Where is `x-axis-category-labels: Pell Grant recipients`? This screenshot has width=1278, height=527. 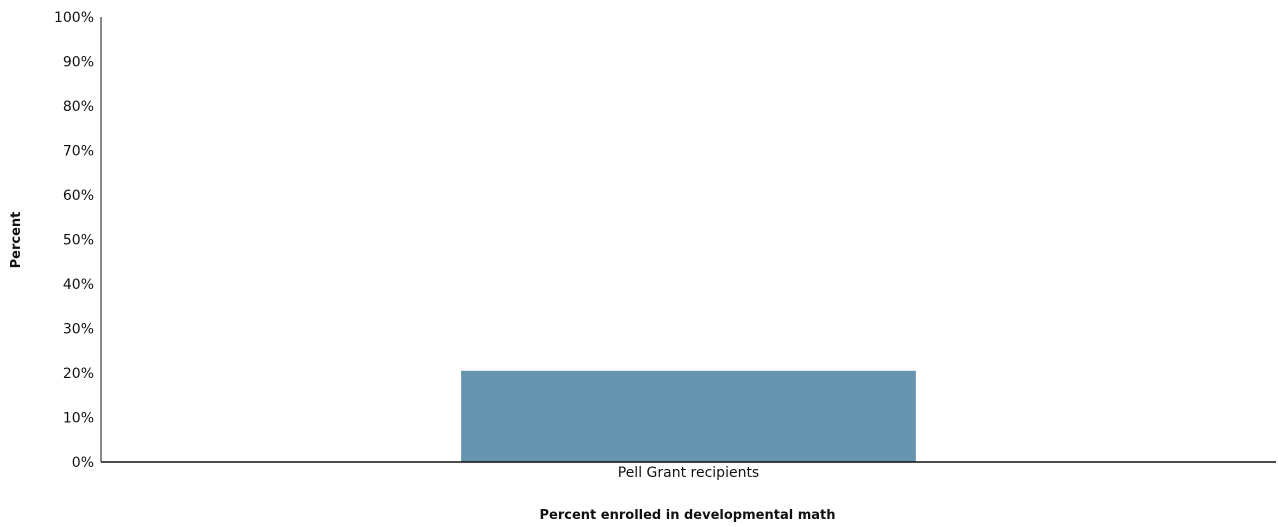
x-axis-category-labels: Pell Grant recipients is located at coordinates (688, 473).